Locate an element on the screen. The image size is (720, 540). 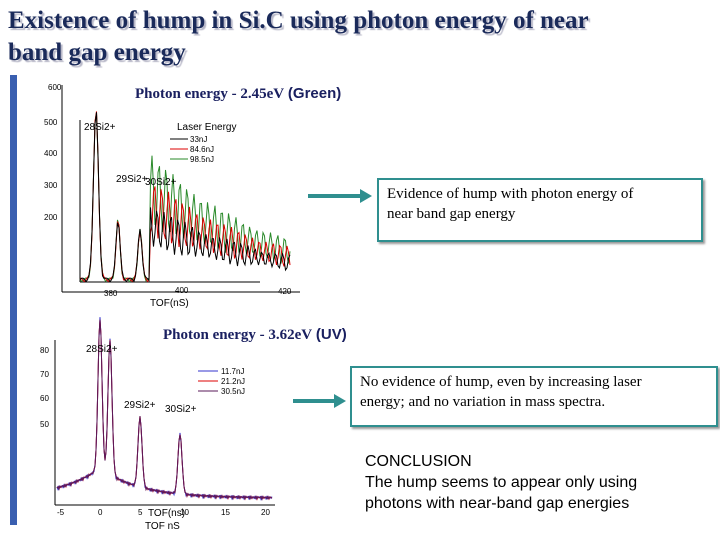
legend-entry: 11.7nJ is located at coordinates (232, 371).